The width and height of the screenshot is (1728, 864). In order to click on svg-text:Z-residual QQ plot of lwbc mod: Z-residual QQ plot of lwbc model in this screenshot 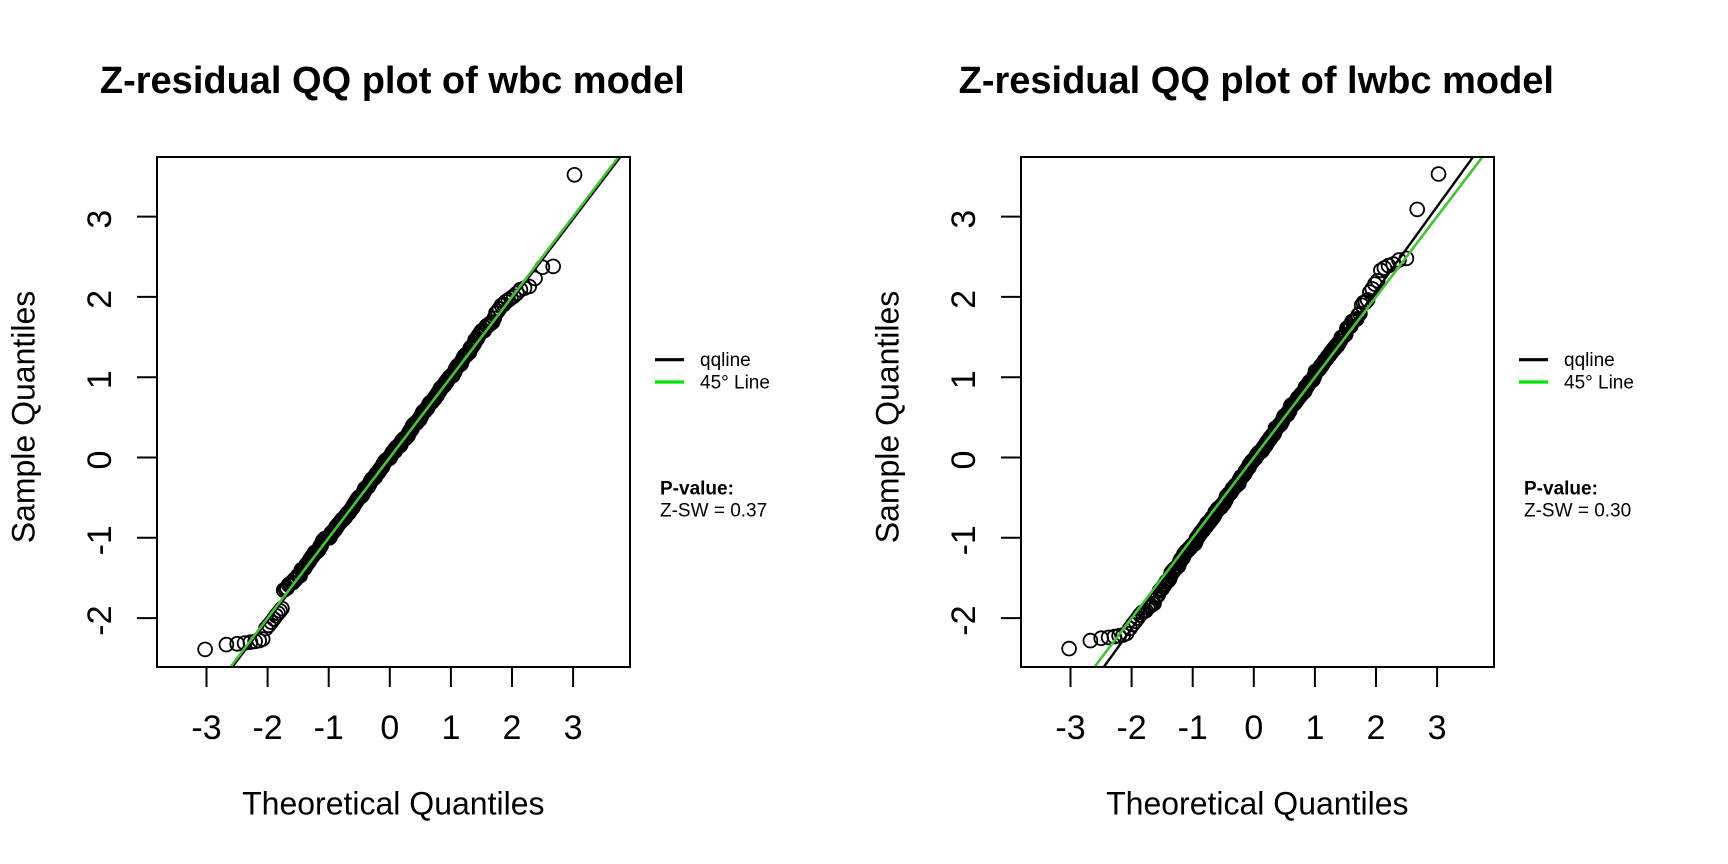, I will do `click(1256, 81)`.